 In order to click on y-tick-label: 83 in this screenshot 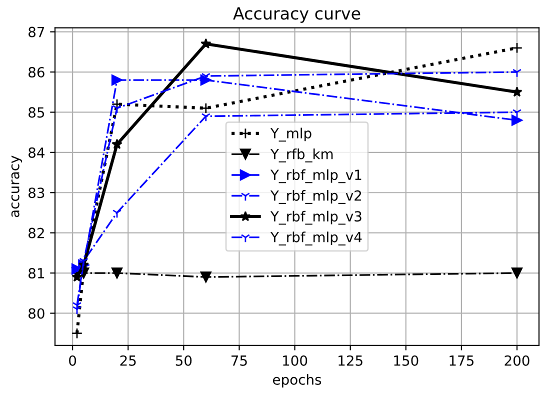, I will do `click(36, 193)`.